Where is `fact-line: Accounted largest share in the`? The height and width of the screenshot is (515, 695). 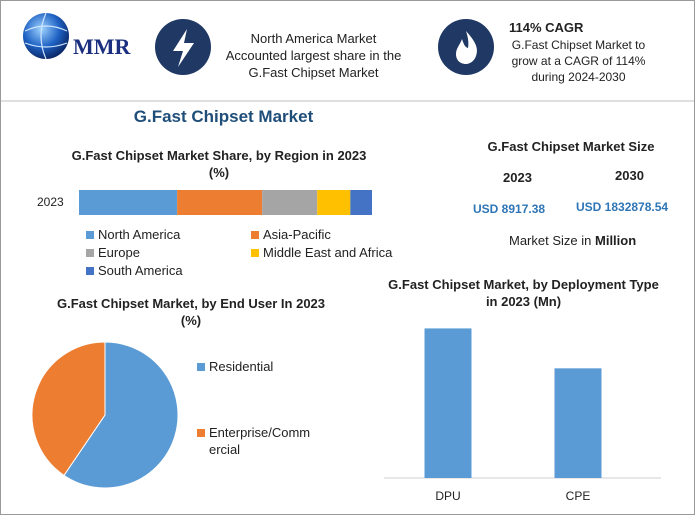 fact-line: Accounted largest share in the is located at coordinates (313, 55).